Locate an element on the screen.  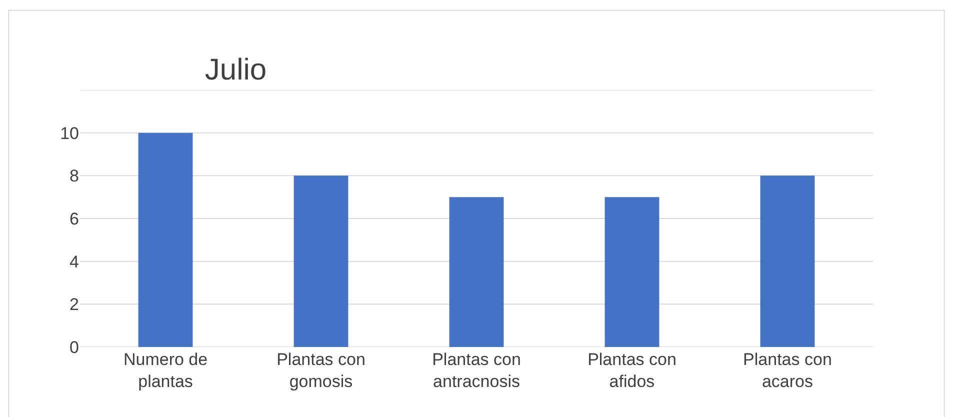
x-tick-label: Plantas con antracnosis is located at coordinates (476, 371).